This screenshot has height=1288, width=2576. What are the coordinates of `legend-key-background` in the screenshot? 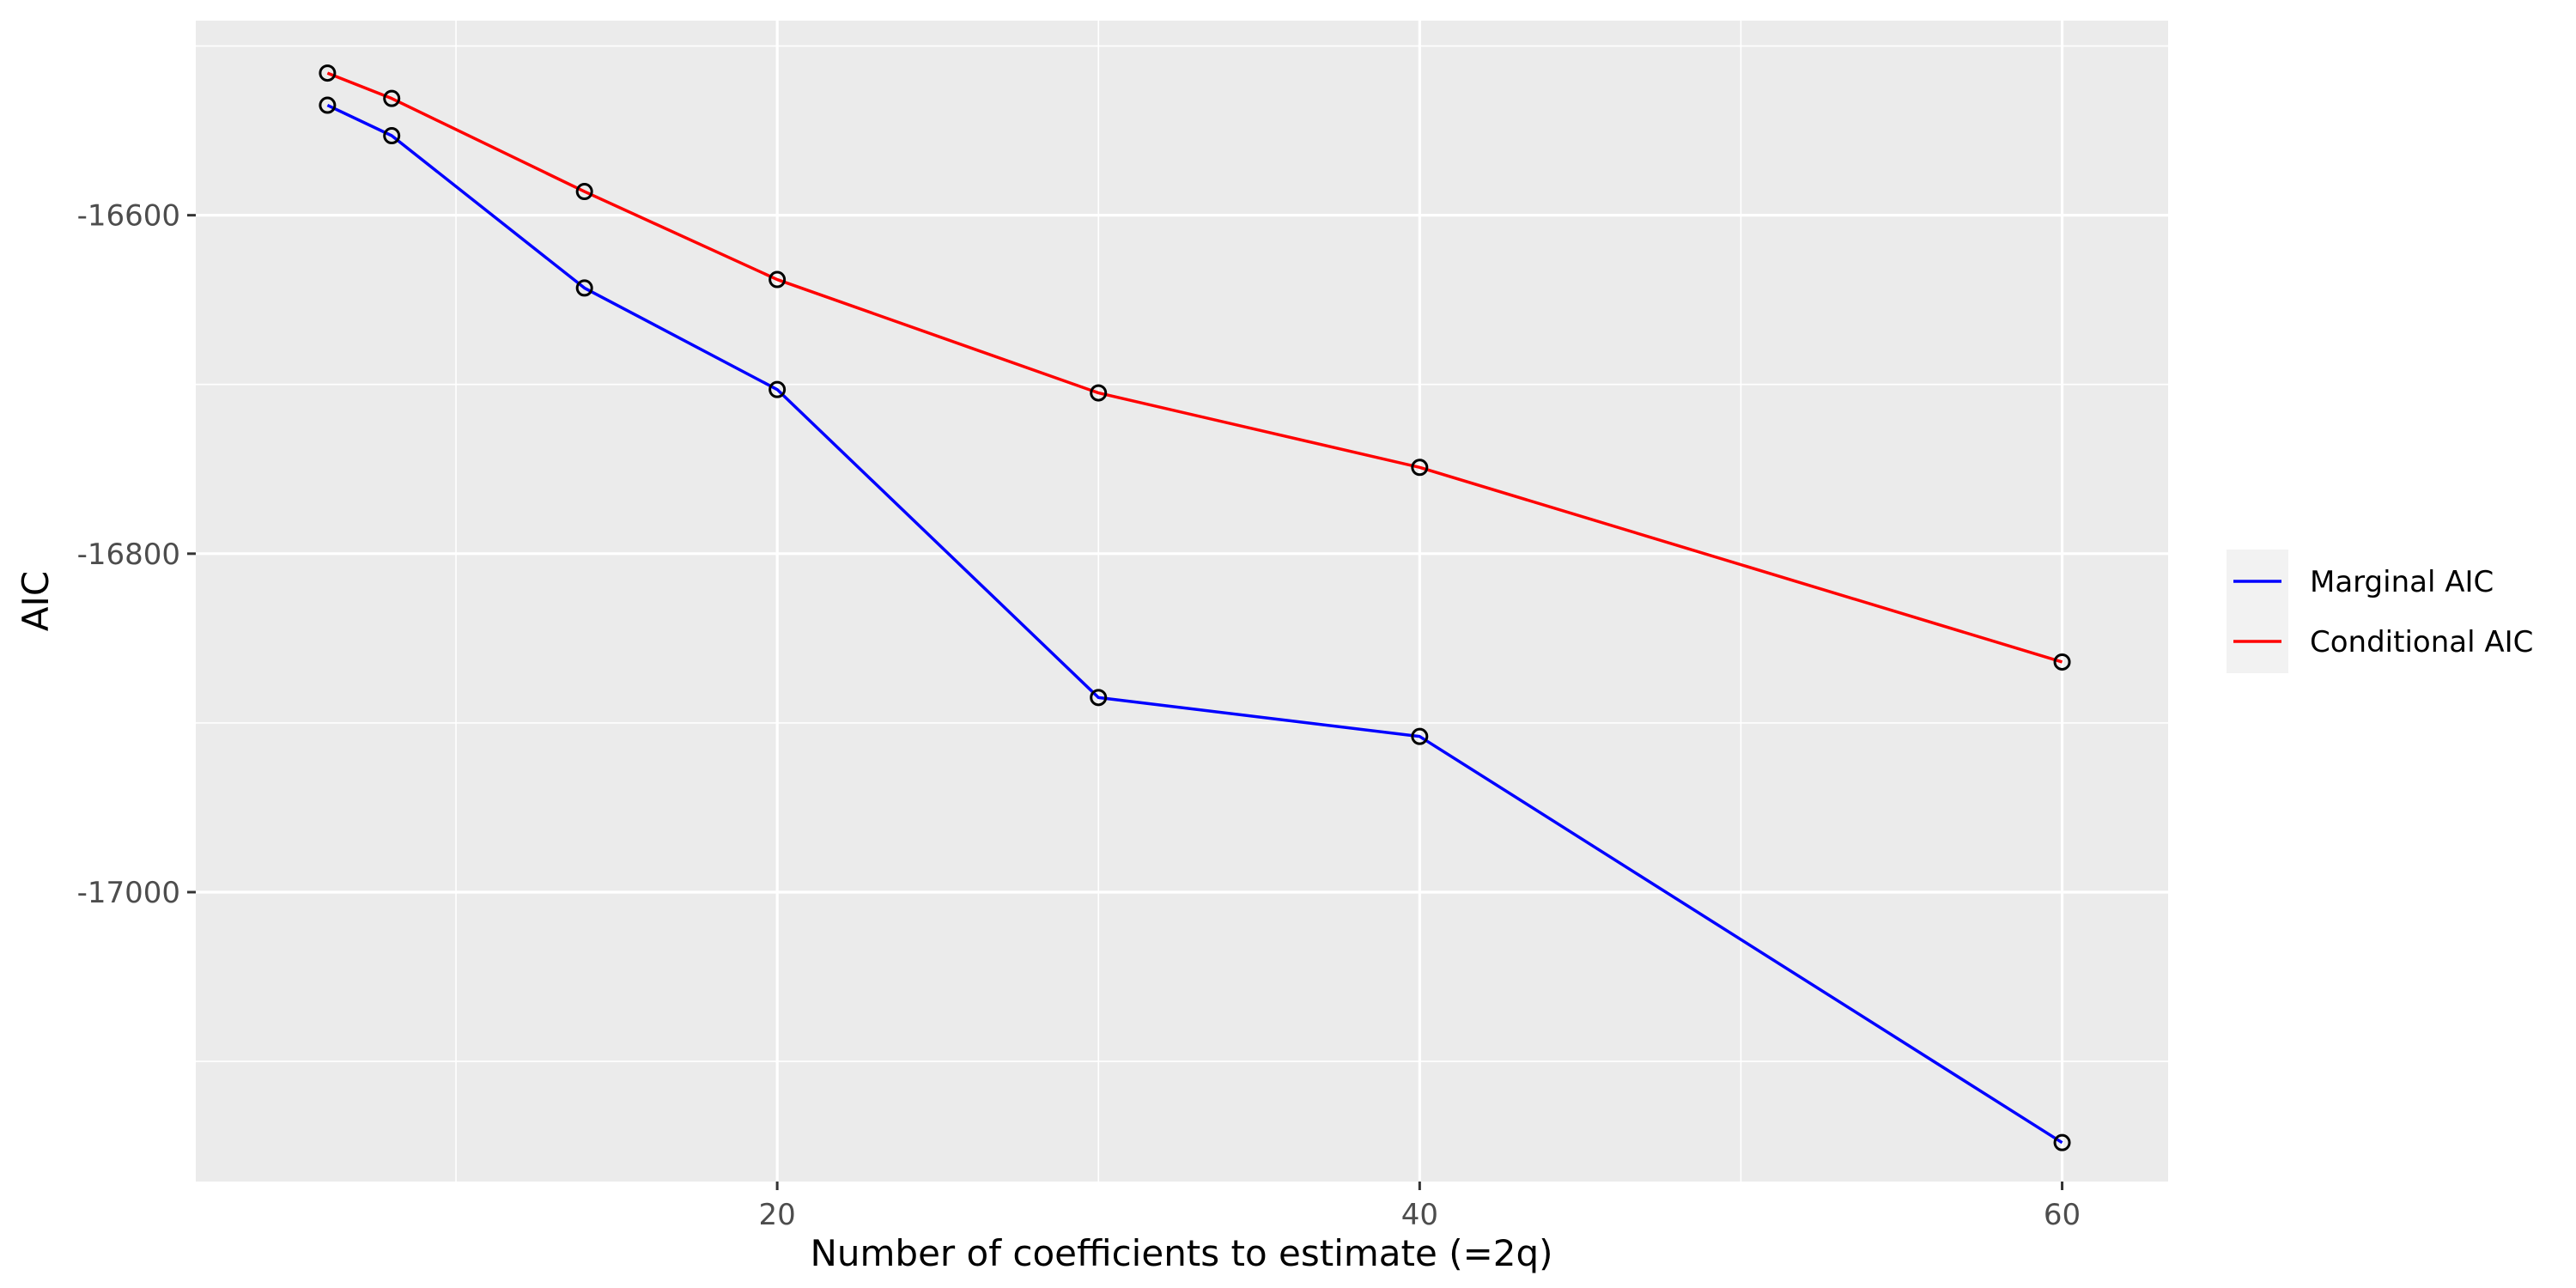 It's located at (2258, 611).